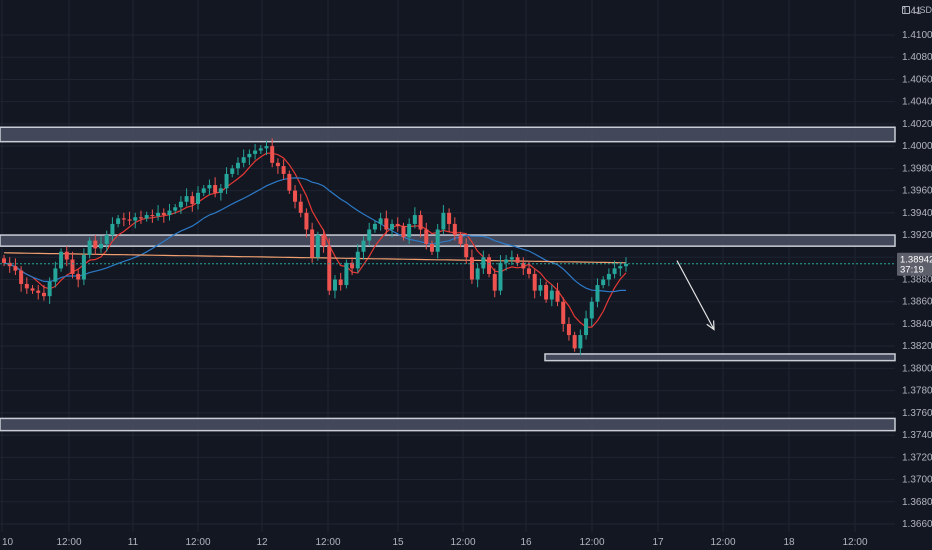 The width and height of the screenshot is (932, 550). Describe the element at coordinates (917, 435) in the screenshot. I see `y-tick-label: 1.37400` at that location.